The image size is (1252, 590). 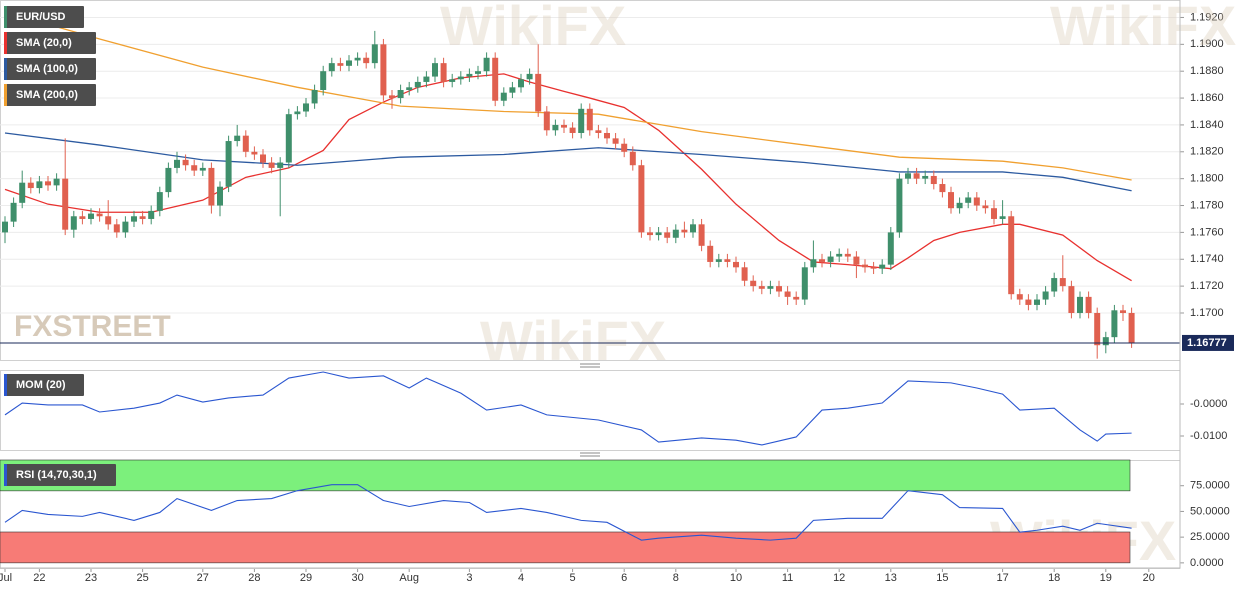 I want to click on indicator-line, so click(x=568, y=512).